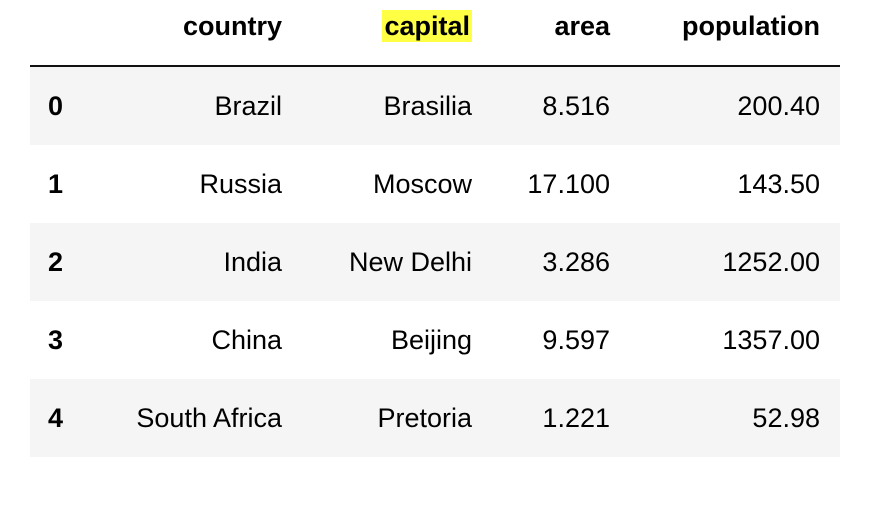 The image size is (870, 519). What do you see at coordinates (56, 418) in the screenshot?
I see `row-index: 4` at bounding box center [56, 418].